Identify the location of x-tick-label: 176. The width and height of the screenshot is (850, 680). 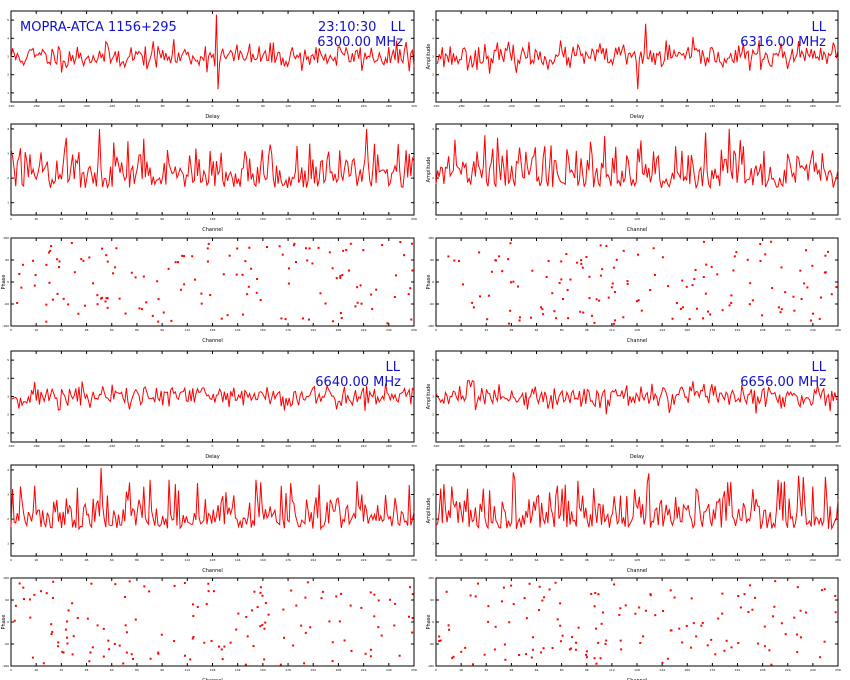
(288, 330).